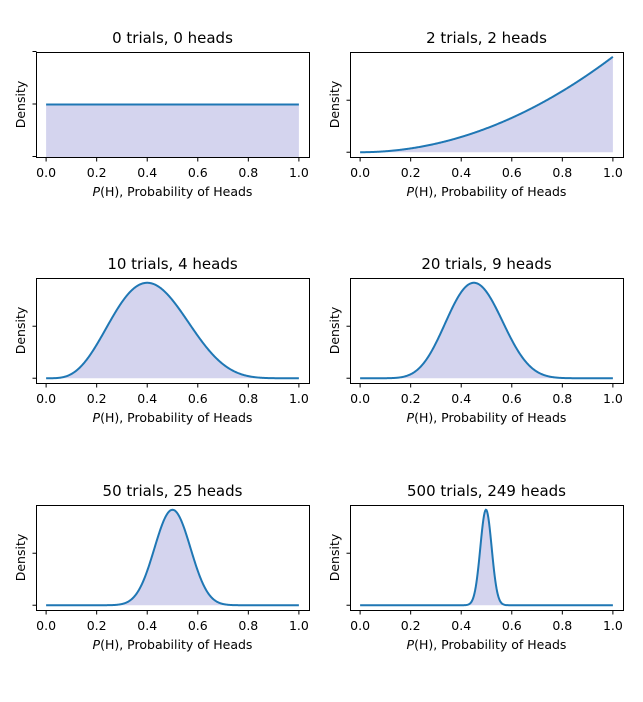 This screenshot has width=643, height=702. I want to click on subplot-title: 10 trials, 4 heads, so click(172, 264).